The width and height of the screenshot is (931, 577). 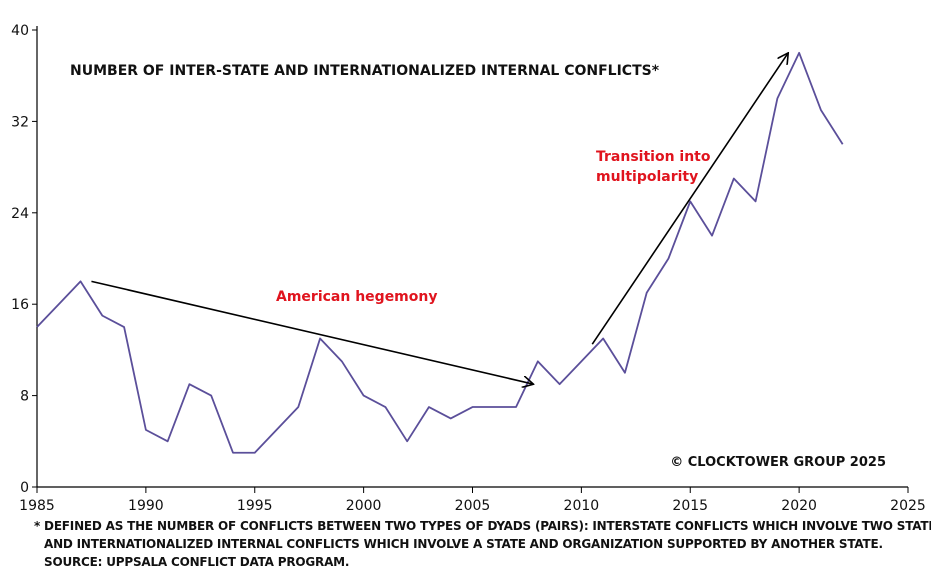 I want to click on x-tick-label: 1985, so click(x=37, y=506).